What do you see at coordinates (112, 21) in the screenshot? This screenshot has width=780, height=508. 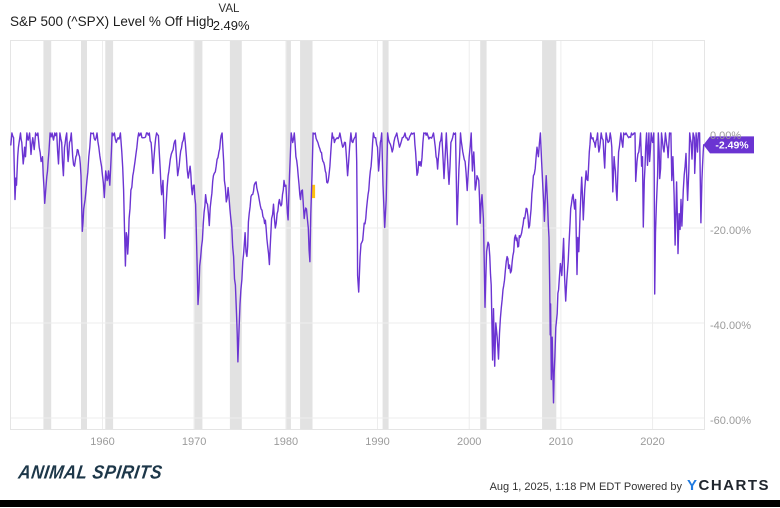 I see `chart-title: S&P 500 (^SPX) Level % Off High` at bounding box center [112, 21].